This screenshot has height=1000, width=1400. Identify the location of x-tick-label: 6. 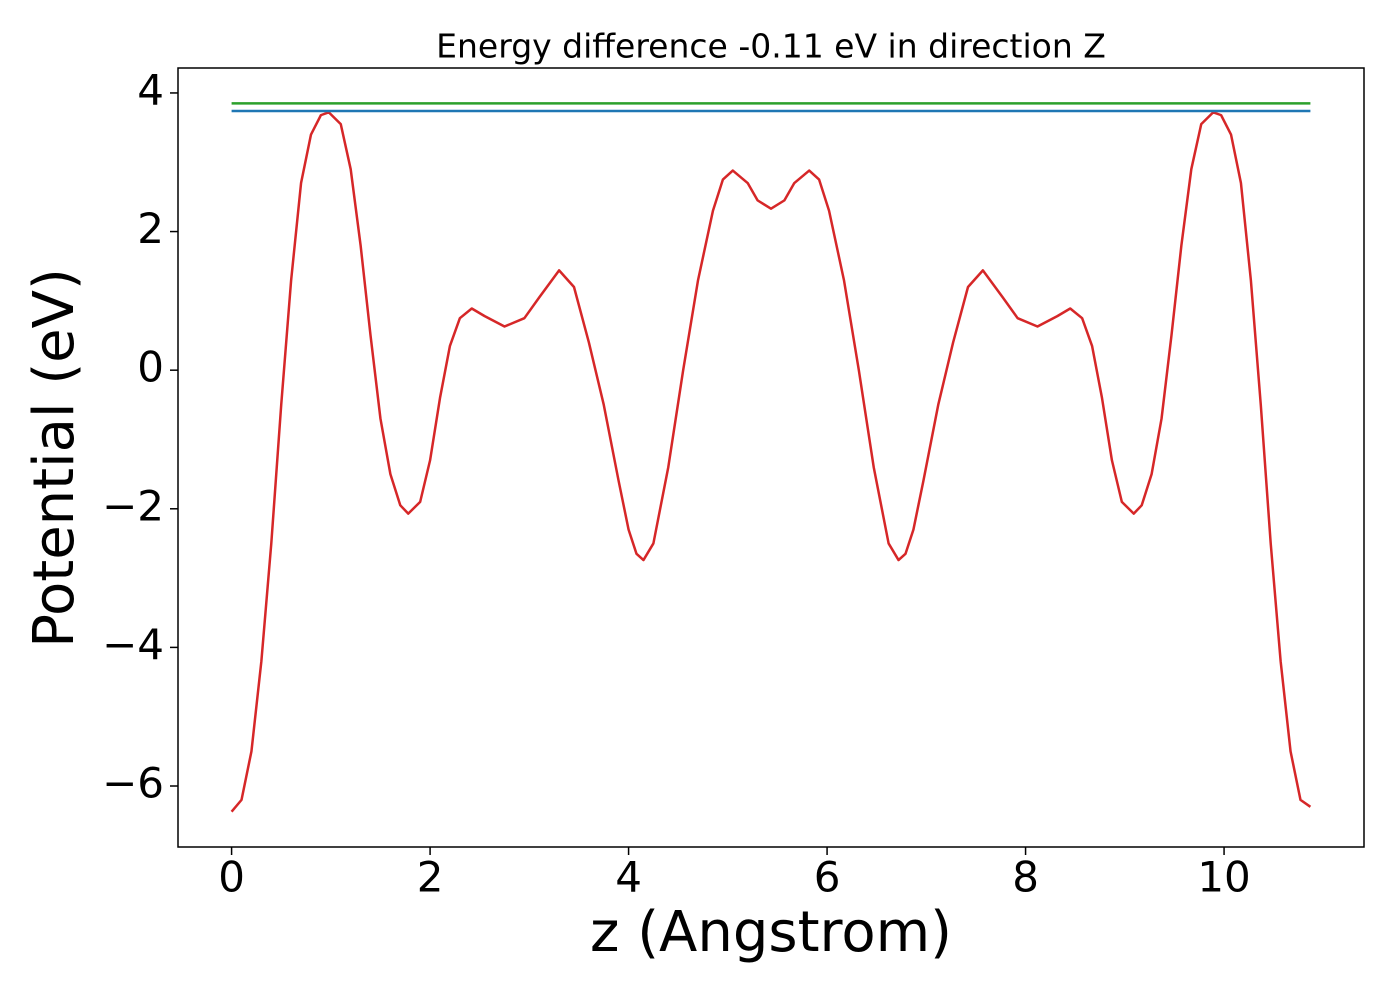
(827, 877).